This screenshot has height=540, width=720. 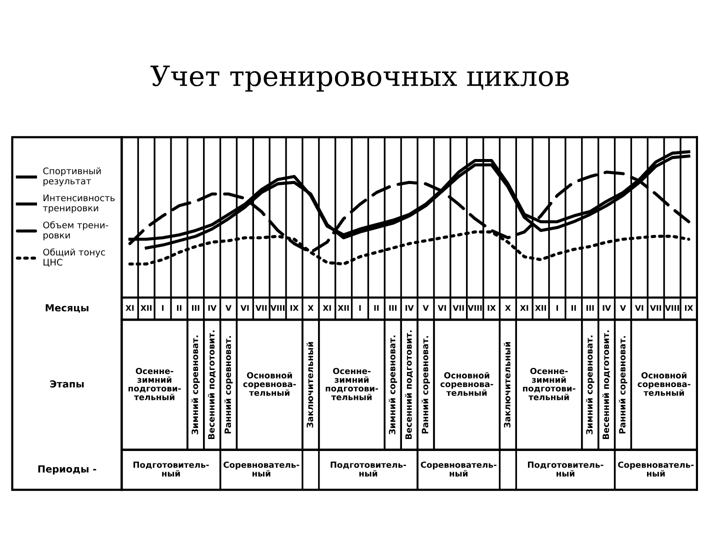 What do you see at coordinates (78, 204) in the screenshot?
I see `legend-label: Интенсивность тренировки` at bounding box center [78, 204].